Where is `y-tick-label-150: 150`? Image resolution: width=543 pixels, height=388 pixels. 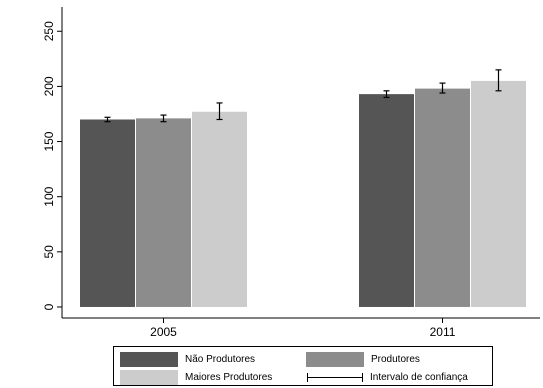
y-tick-label-150: 150 is located at coordinates (49, 141).